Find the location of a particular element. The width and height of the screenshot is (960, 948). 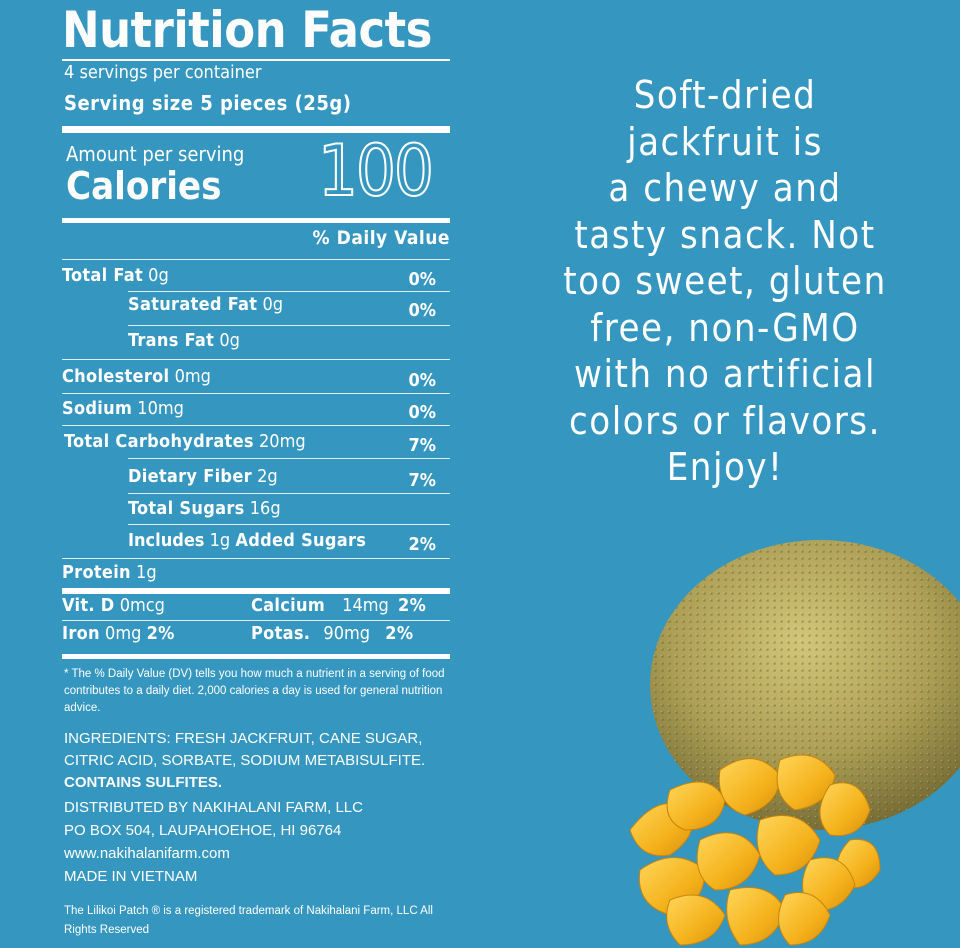

vitamin-d: Vit. D 0mcg is located at coordinates (113, 606).